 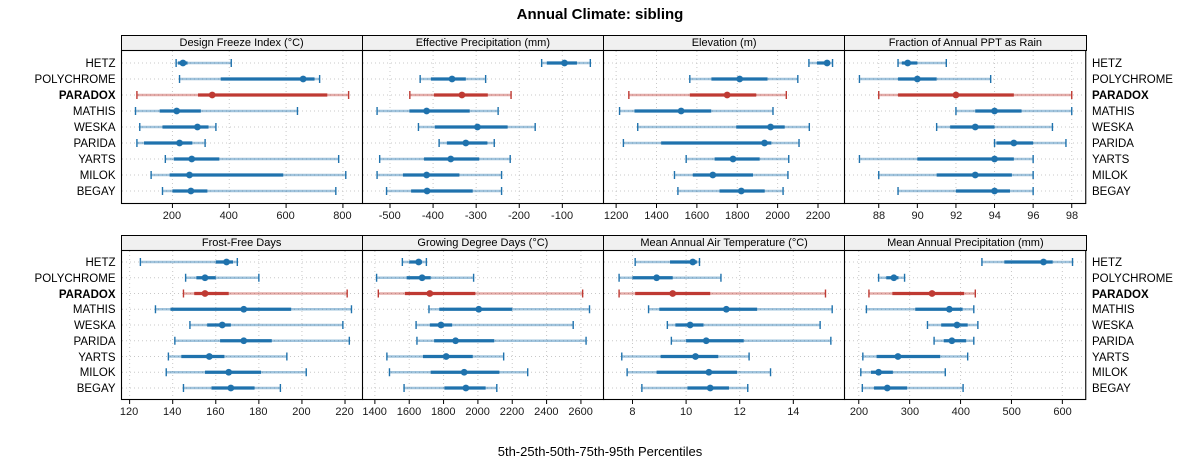 I want to click on axis-tick-label: 1800, so click(x=443, y=412).